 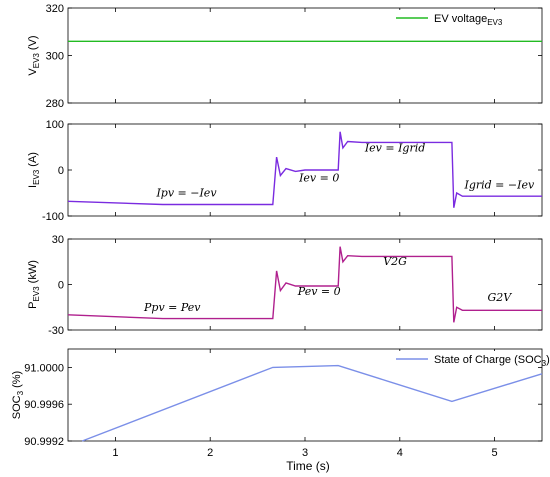 What do you see at coordinates (56, 331) in the screenshot?
I see `y-tick-label: -30` at bounding box center [56, 331].